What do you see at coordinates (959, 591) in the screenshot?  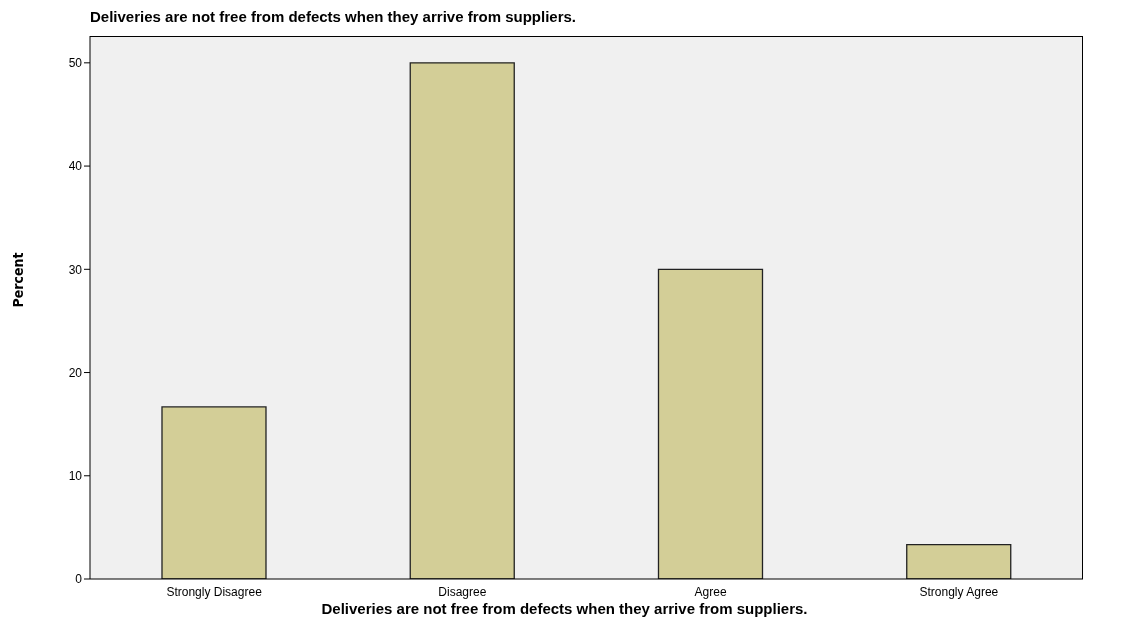 I see `x-tick-label: Strongly Agree` at bounding box center [959, 591].